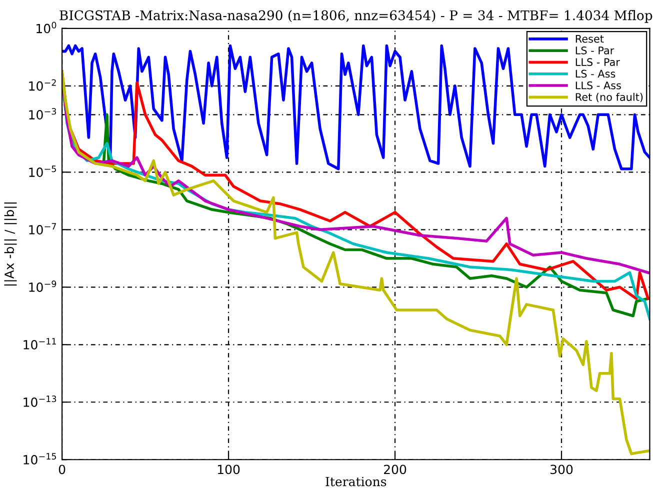 This screenshot has width=653, height=490. What do you see at coordinates (229, 469) in the screenshot?
I see `x-tick-label: 100` at bounding box center [229, 469].